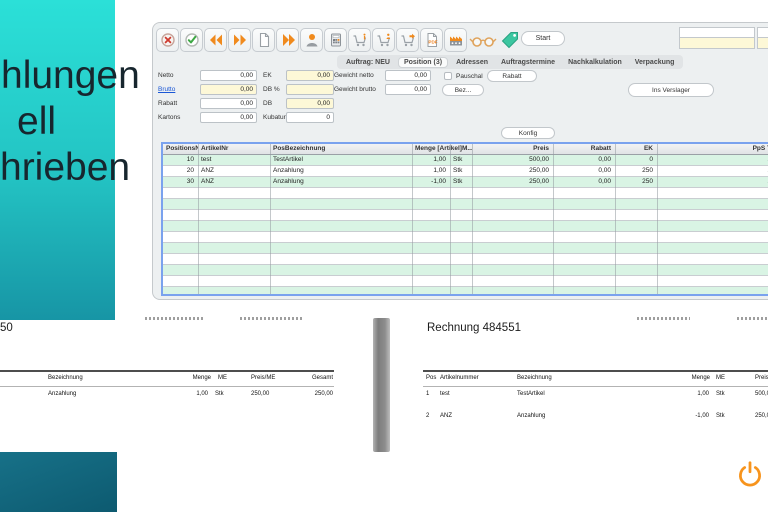  I want to click on pdf-icon: PDF, so click(432, 40).